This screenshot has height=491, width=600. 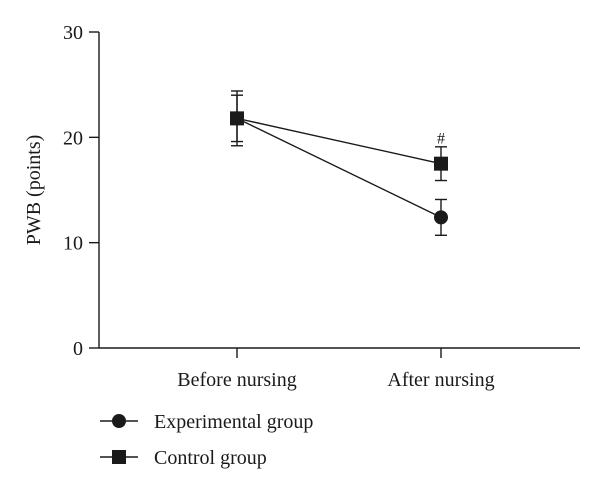 I want to click on x-axis: Before nursing After nursing, so click(x=339, y=369).